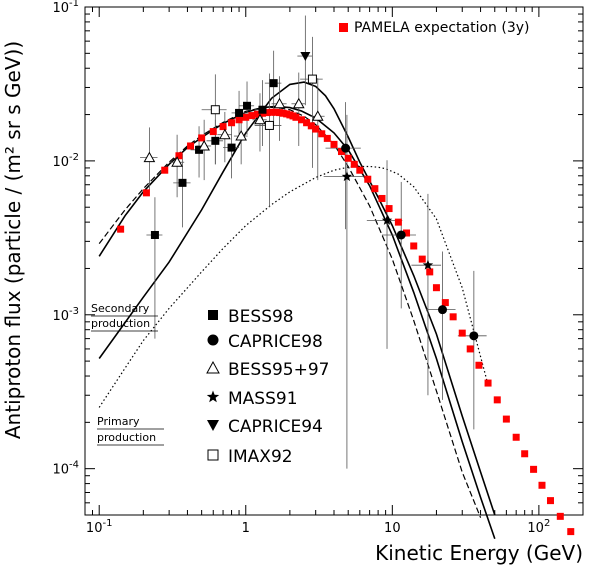 The image size is (592, 570). What do you see at coordinates (213, 315) in the screenshot?
I see `legend-marker-bess98` at bounding box center [213, 315].